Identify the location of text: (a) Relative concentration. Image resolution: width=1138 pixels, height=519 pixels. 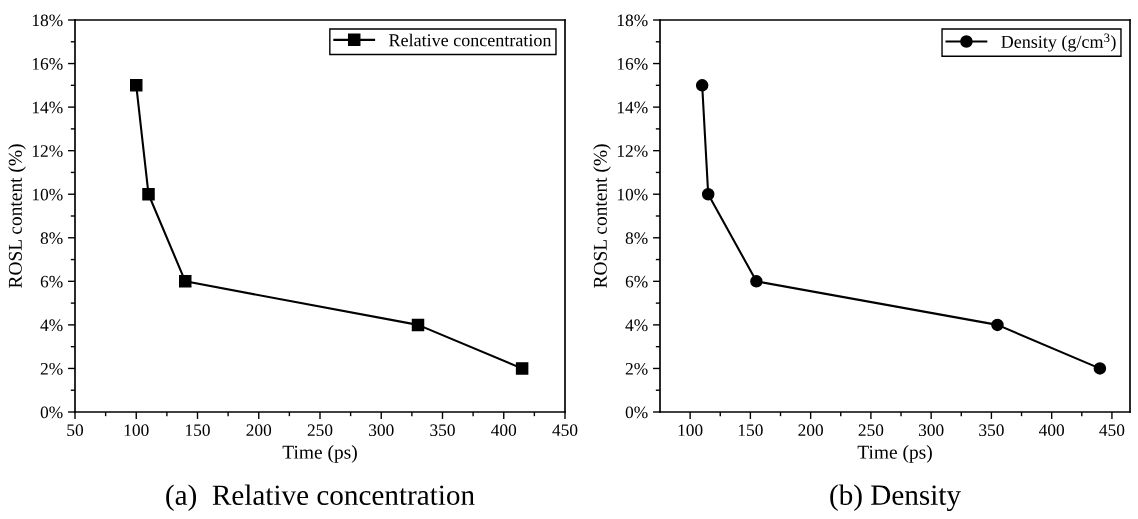
(320, 497).